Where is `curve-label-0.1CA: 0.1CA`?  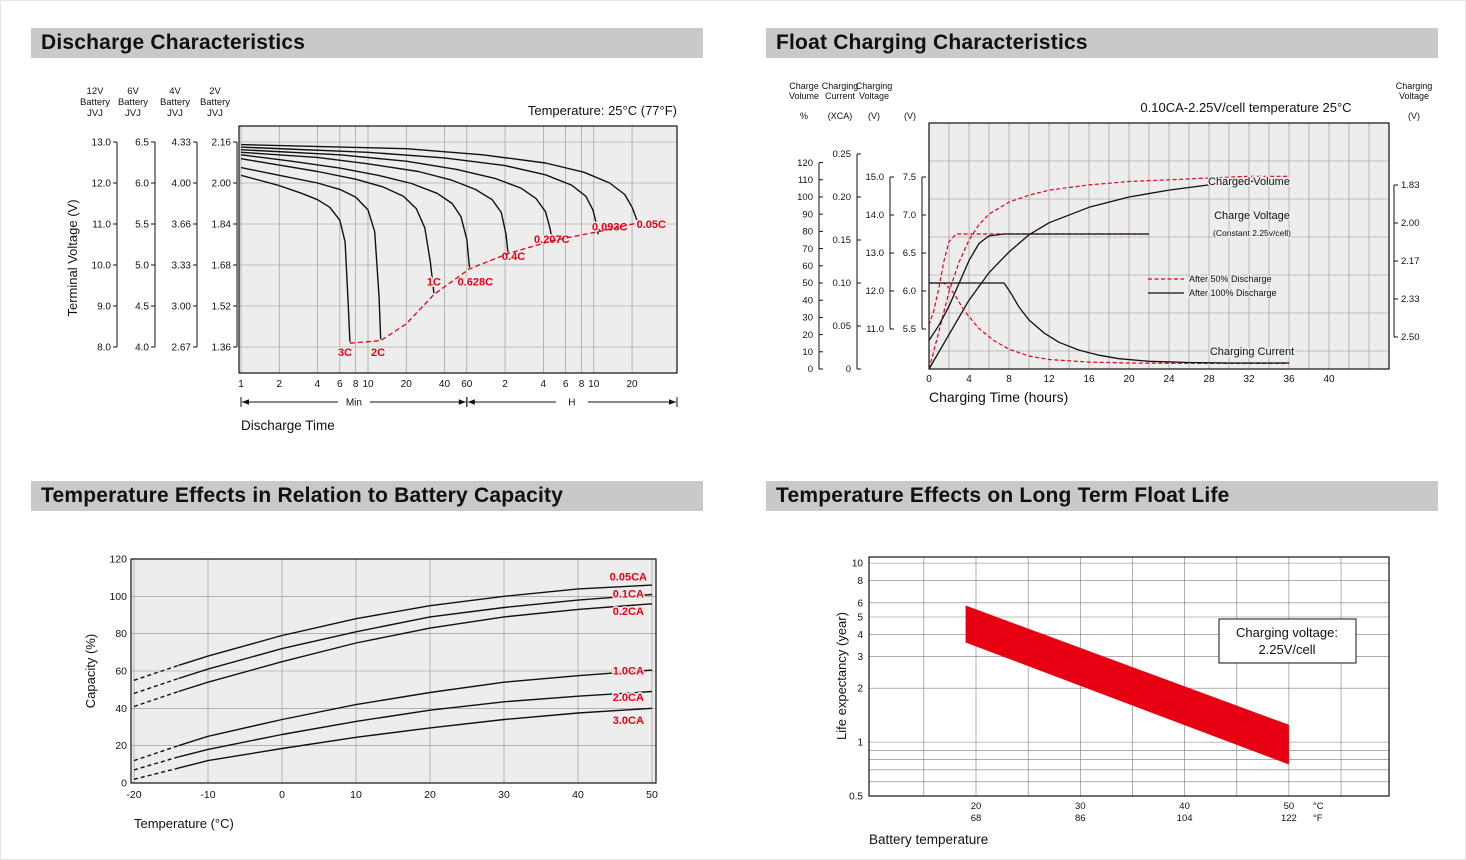
curve-label-0.1CA: 0.1CA is located at coordinates (628, 594).